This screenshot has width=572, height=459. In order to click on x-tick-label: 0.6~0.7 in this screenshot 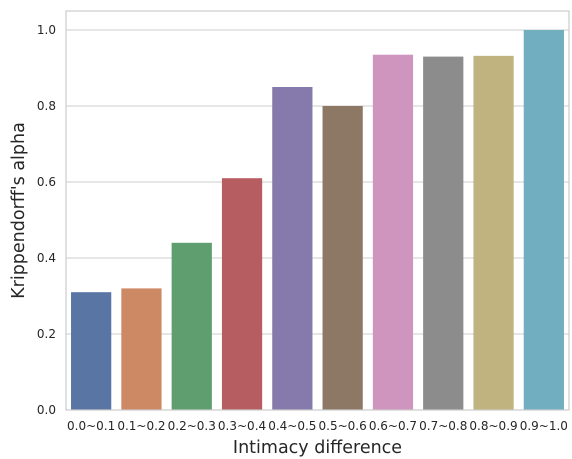, I will do `click(393, 426)`.